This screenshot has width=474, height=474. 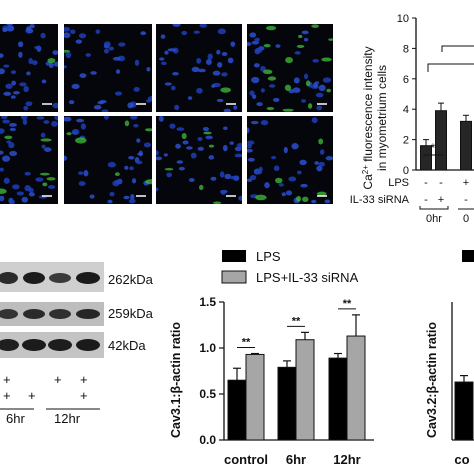 What do you see at coordinates (84, 395) in the screenshot?
I see `blot-plus-5: +` at bounding box center [84, 395].